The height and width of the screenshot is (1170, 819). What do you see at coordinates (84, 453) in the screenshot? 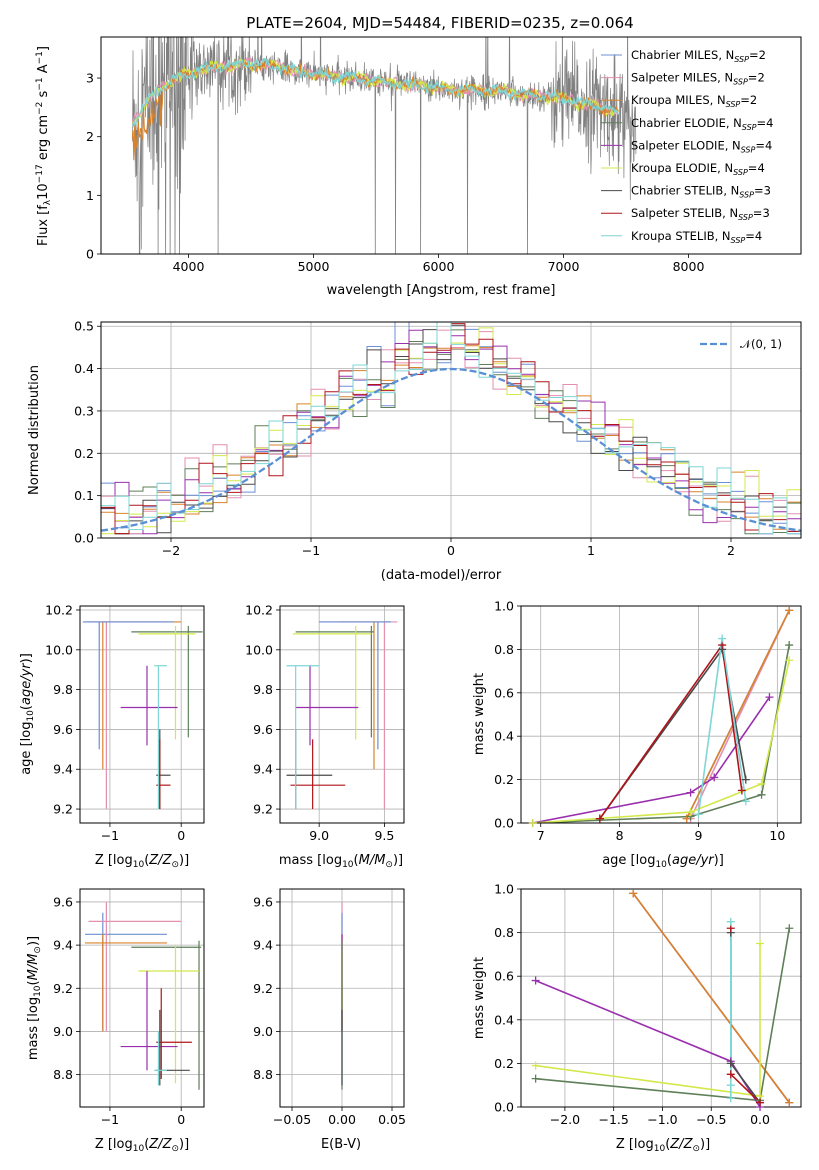
I see `y-tick-label: 0.2` at bounding box center [84, 453].